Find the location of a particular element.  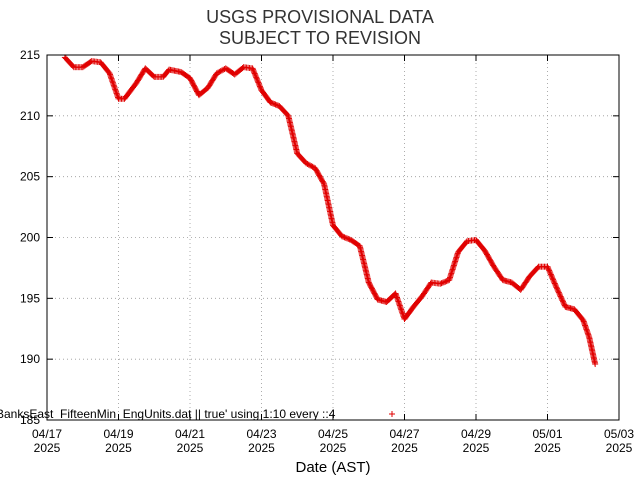

chart-title-line-2: SUBJECT TO REVISION is located at coordinates (320, 38).